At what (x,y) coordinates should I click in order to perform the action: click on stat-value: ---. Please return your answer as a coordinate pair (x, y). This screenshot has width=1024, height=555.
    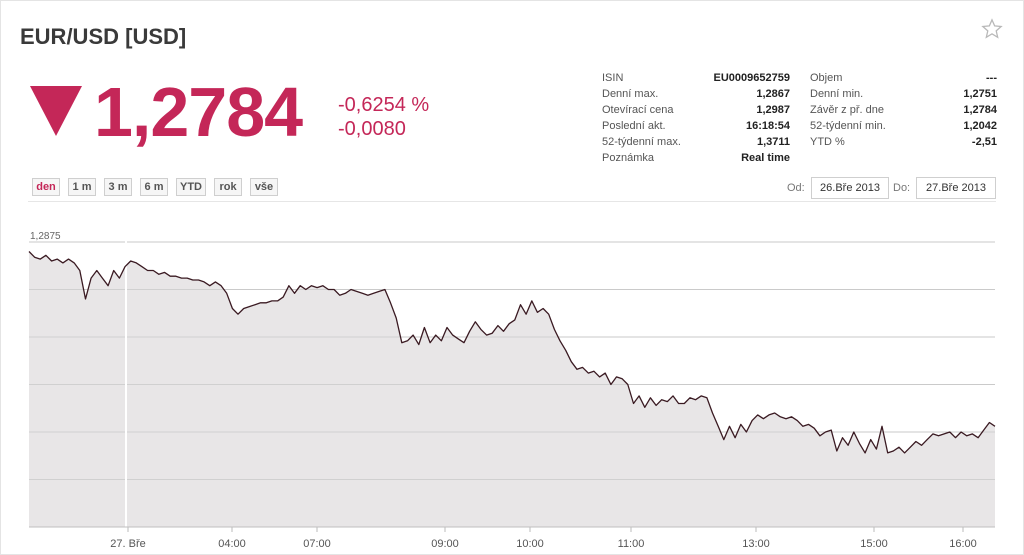
    Looking at the image, I should click on (991, 78).